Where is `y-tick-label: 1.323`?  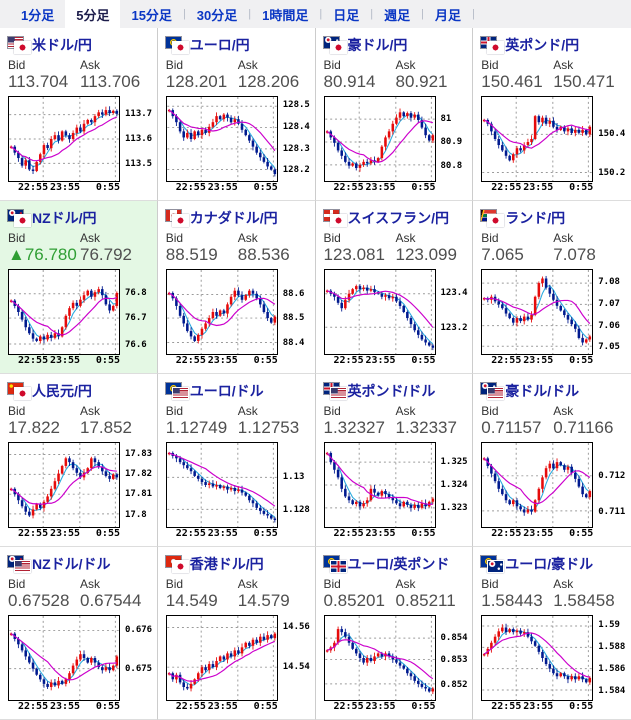
y-tick-label: 1.323 is located at coordinates (454, 508).